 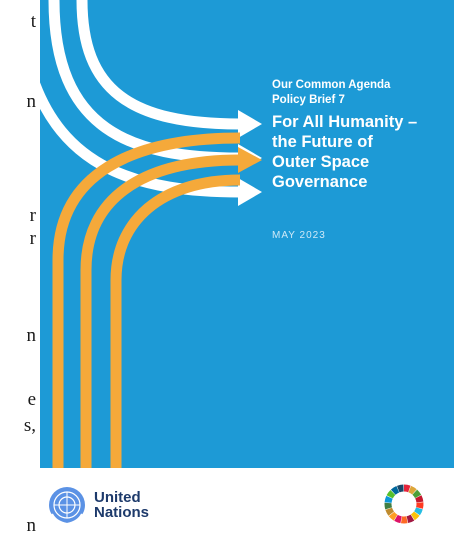 What do you see at coordinates (404, 504) in the screenshot?
I see `sdg-wheel-icon` at bounding box center [404, 504].